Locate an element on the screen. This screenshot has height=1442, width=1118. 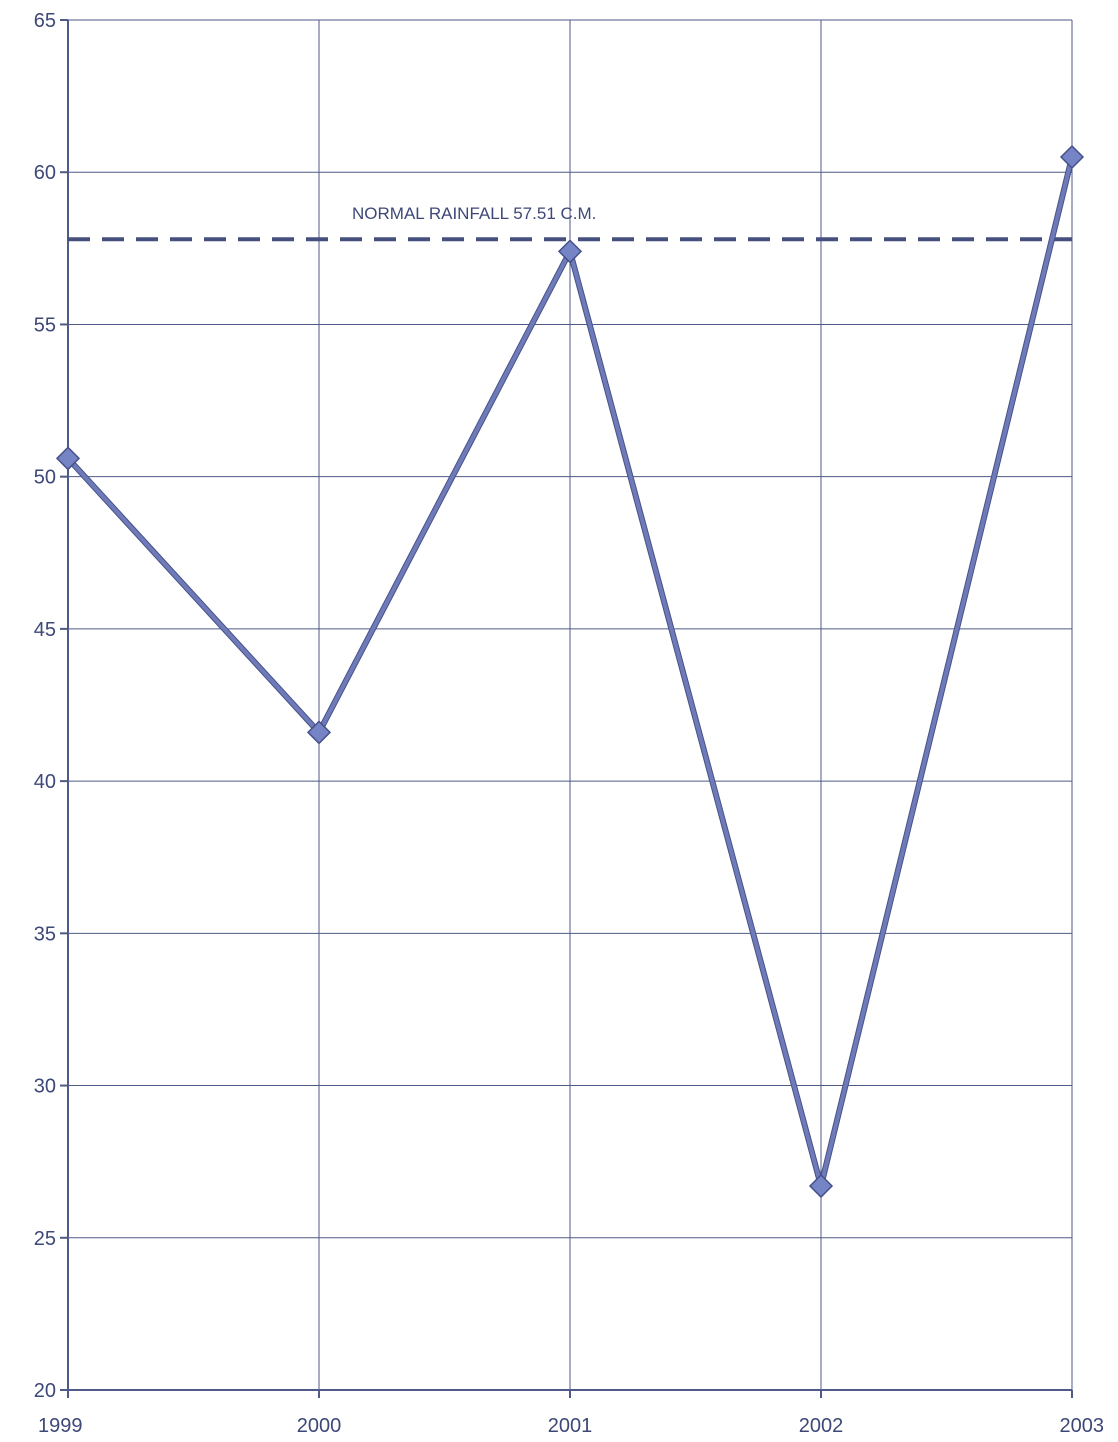
reference-line-group: NORMAL RAINFALL 57.51 C.M. is located at coordinates (570, 223).